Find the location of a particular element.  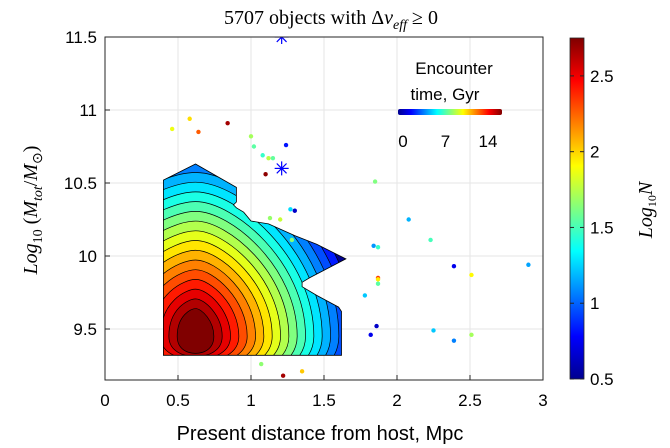

y-tick-label: 11 is located at coordinates (88, 110).